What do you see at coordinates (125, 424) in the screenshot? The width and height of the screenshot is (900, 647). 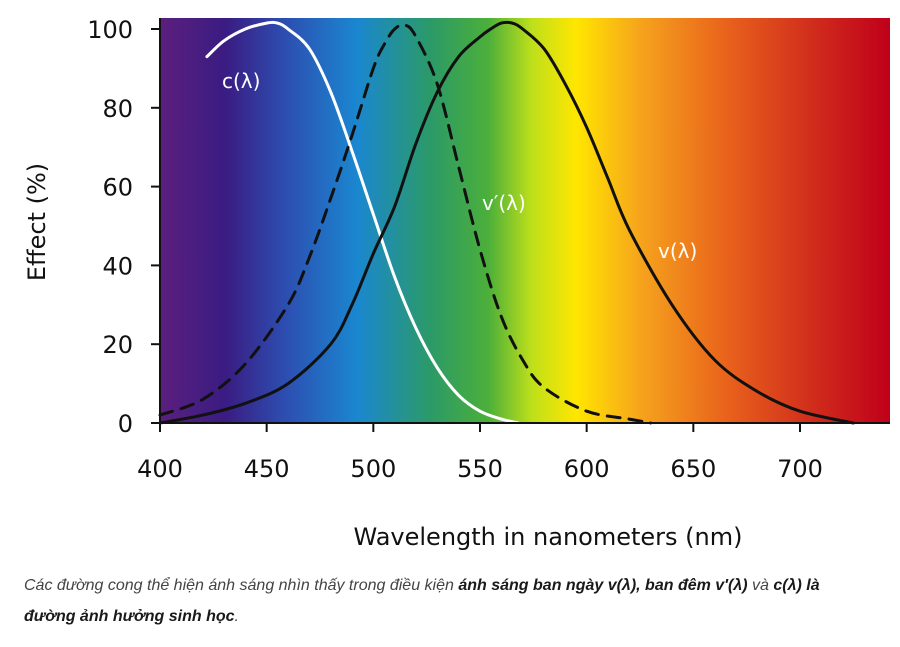 I see `y-tick-label: 0` at bounding box center [125, 424].